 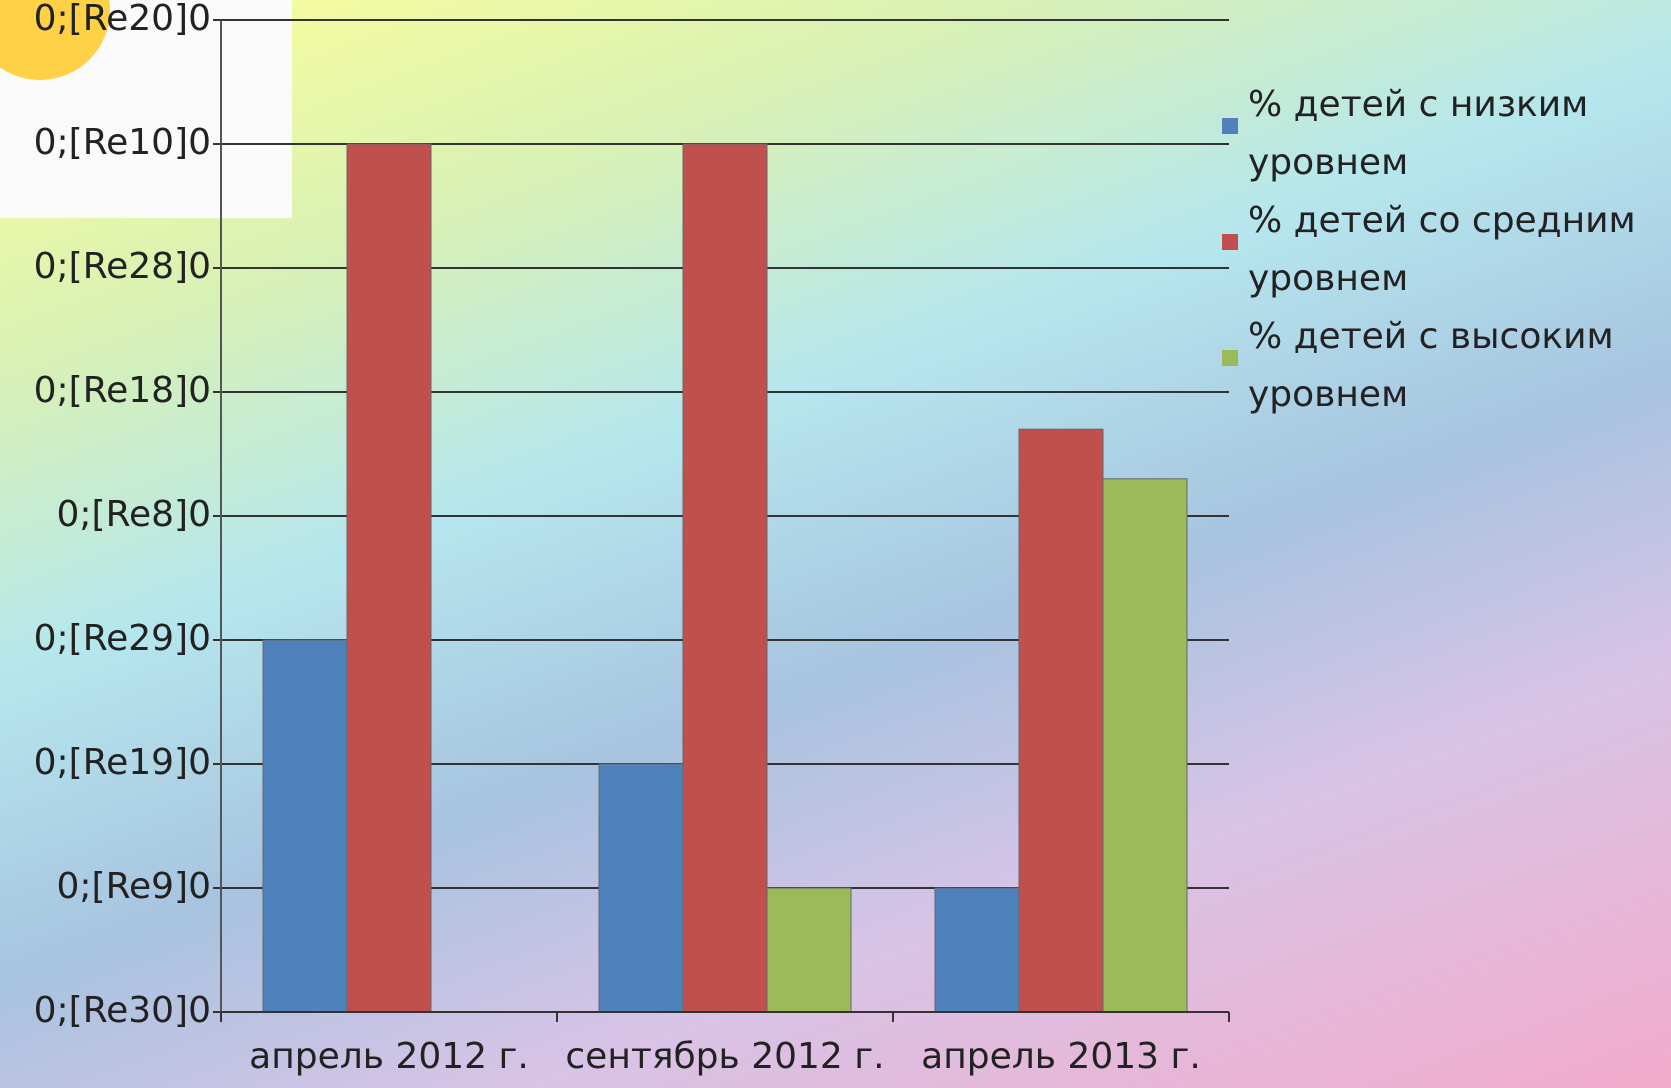 What do you see at coordinates (724, 1056) in the screenshot?
I see `x-tick-label: сентябрь 2012 г.` at bounding box center [724, 1056].